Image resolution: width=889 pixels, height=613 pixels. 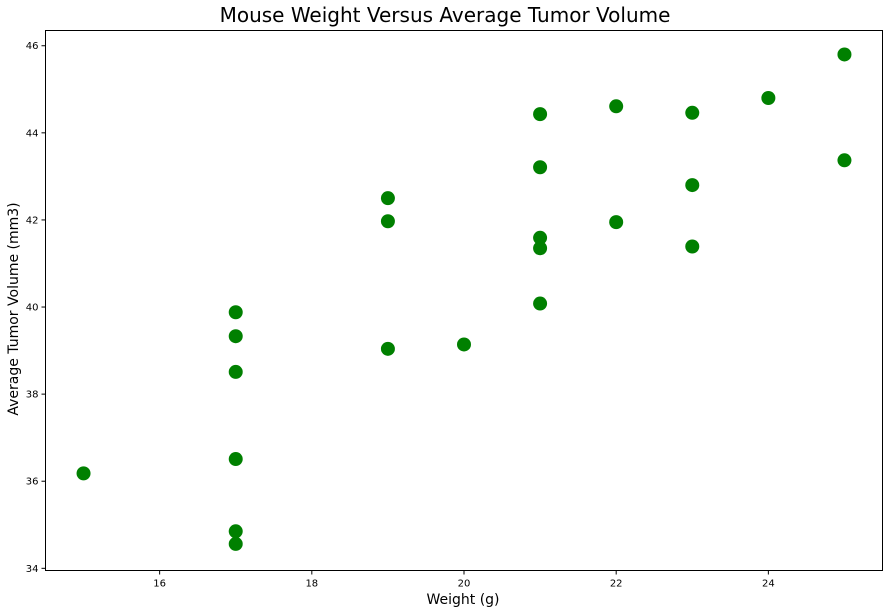 What do you see at coordinates (768, 584) in the screenshot?
I see `x-tick-label: 24` at bounding box center [768, 584].